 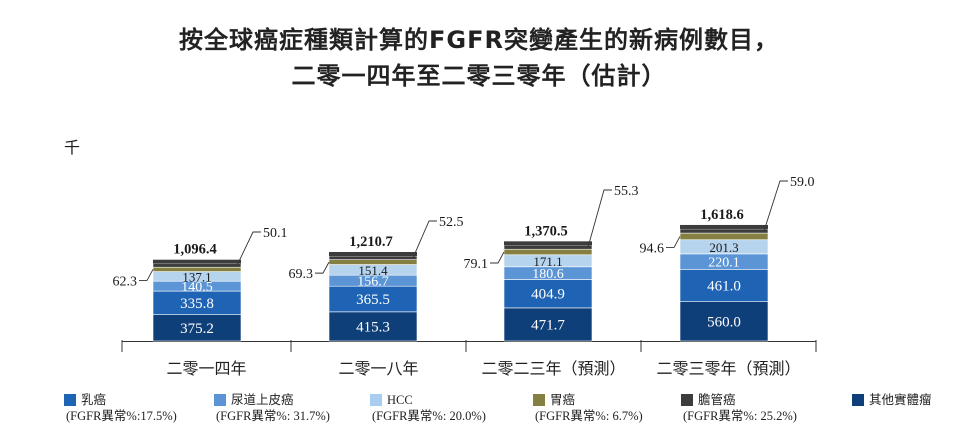 What do you see at coordinates (497, 257) in the screenshot?
I see `bar-2-callout-line-left` at bounding box center [497, 257].